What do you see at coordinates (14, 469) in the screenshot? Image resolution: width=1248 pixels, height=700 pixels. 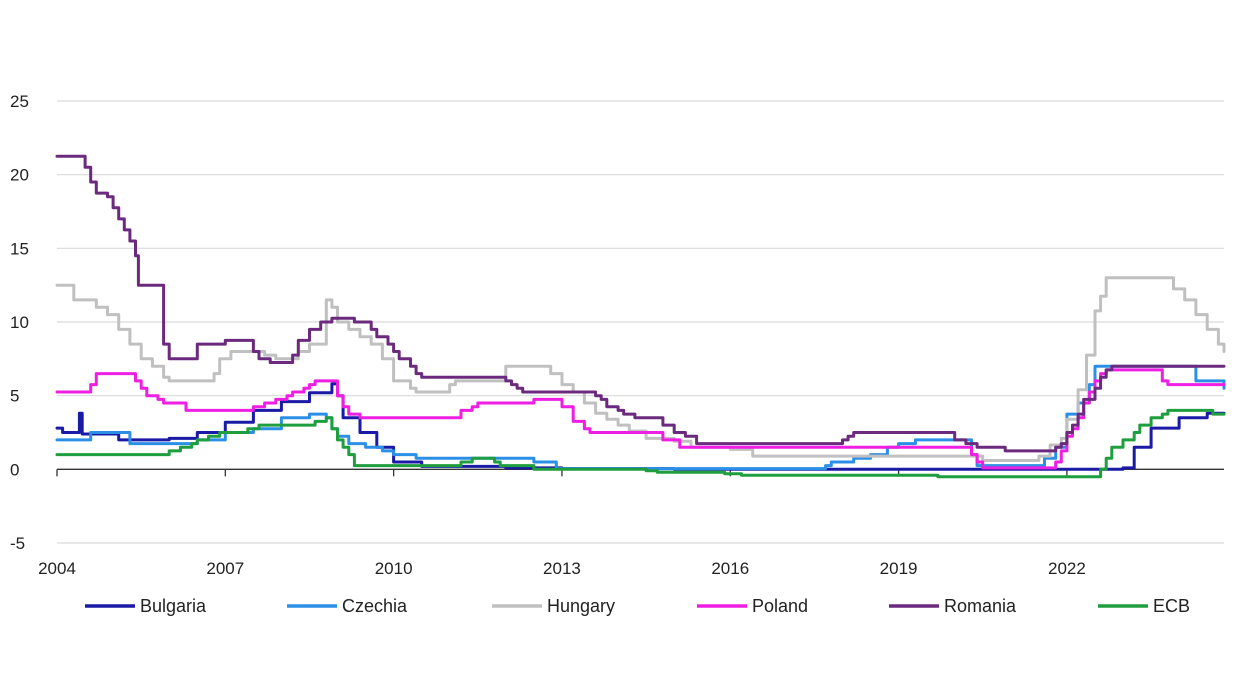 I see `y-tick-label: 0` at bounding box center [14, 469].